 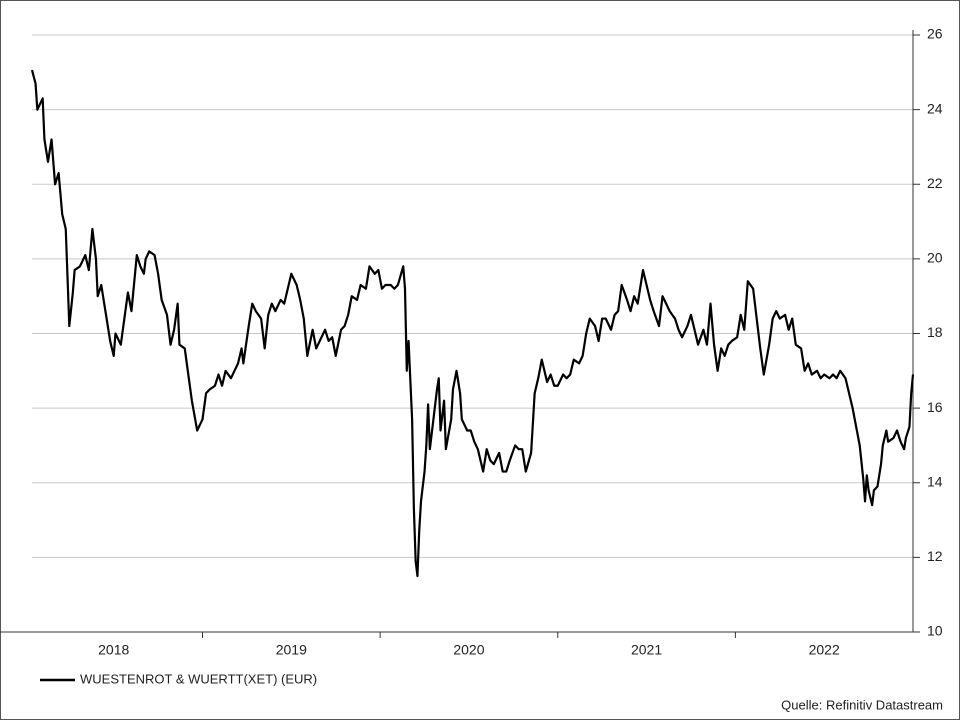 What do you see at coordinates (935, 108) in the screenshot?
I see `y-tick-label: 24` at bounding box center [935, 108].